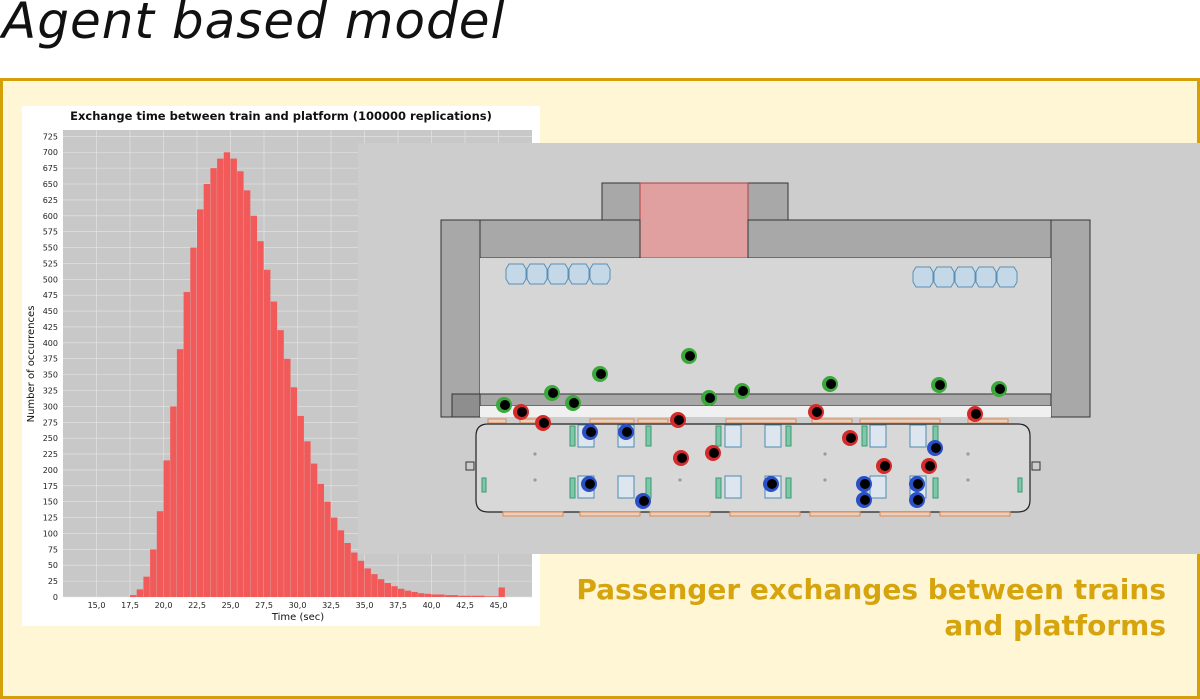  I want to click on y-tick-label: 250, so click(50, 438).